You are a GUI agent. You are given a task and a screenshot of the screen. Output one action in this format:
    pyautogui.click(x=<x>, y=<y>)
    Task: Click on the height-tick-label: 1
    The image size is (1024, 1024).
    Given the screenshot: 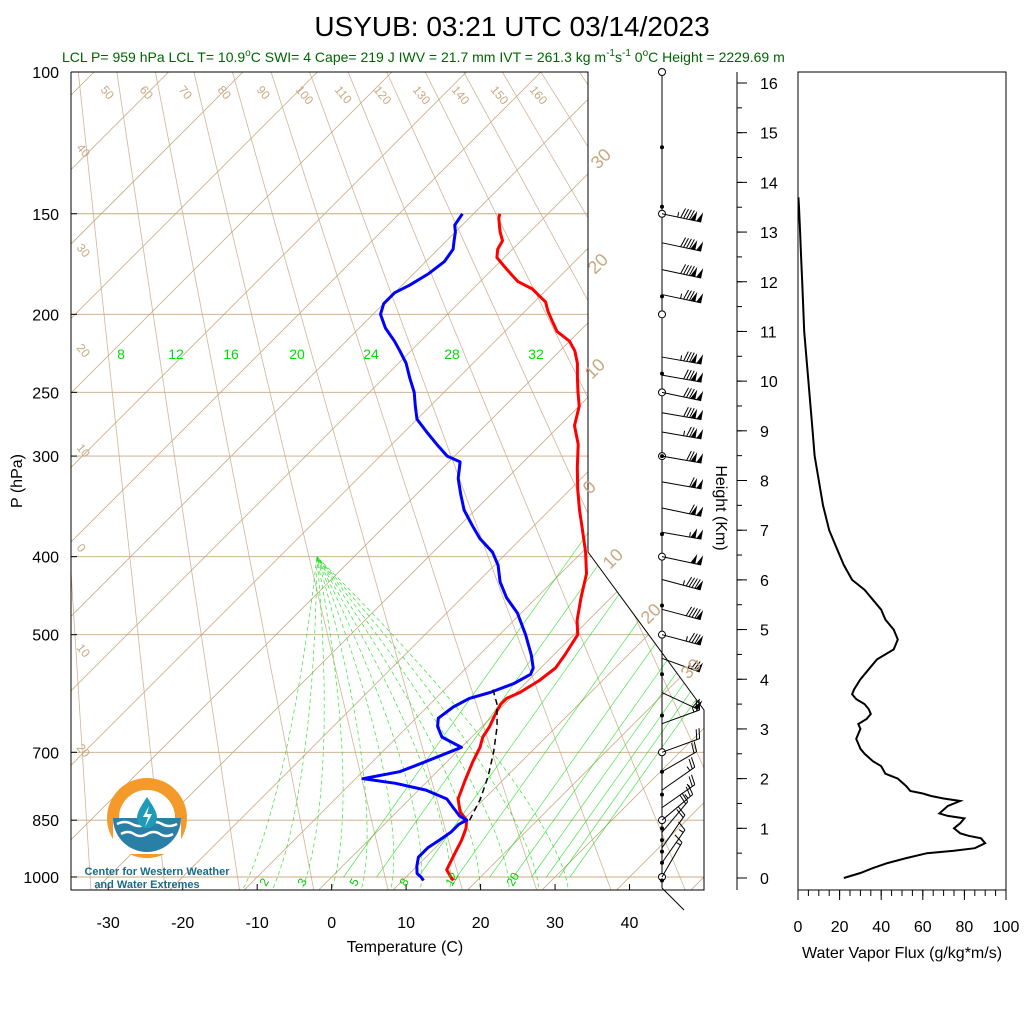 What is the action you would take?
    pyautogui.click(x=764, y=829)
    